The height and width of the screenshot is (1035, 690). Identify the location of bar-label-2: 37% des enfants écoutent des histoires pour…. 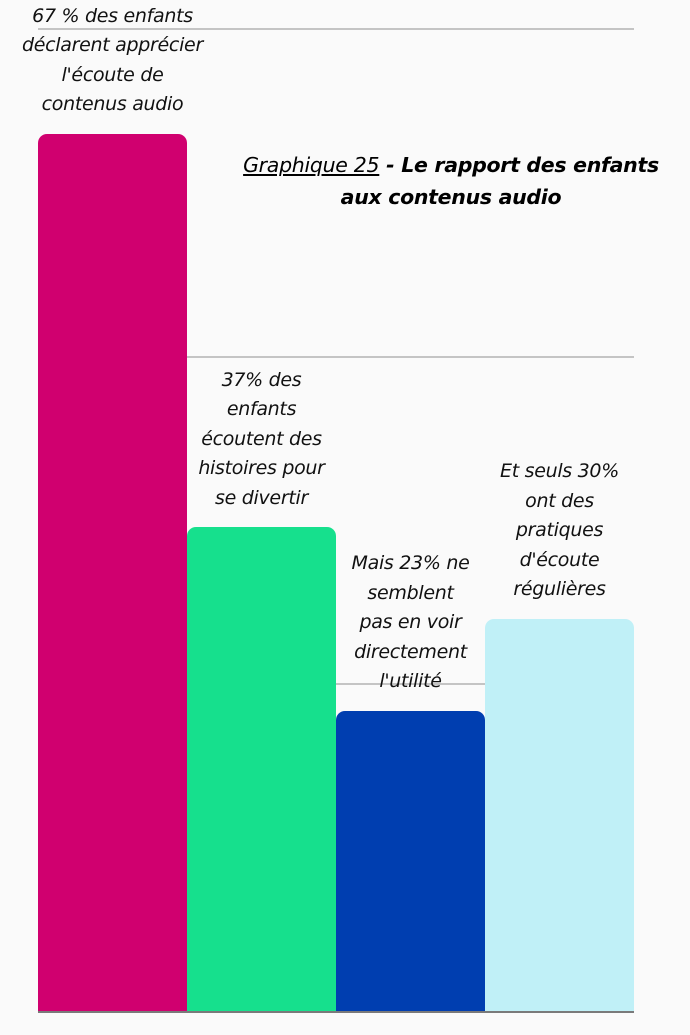
(261, 438).